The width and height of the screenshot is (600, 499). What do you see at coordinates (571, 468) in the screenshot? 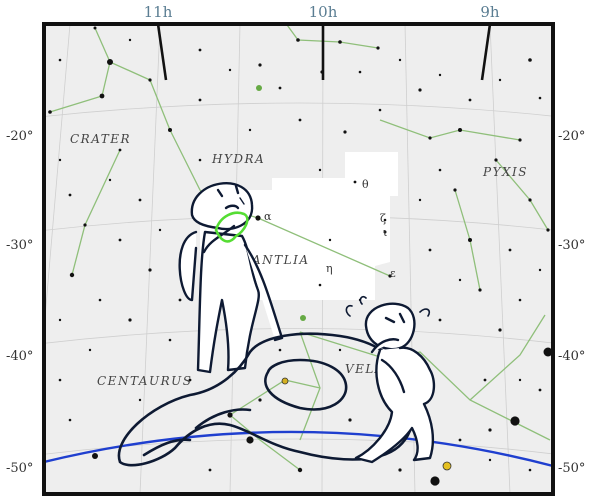
I see `dec-label-right: -50°` at bounding box center [571, 468].